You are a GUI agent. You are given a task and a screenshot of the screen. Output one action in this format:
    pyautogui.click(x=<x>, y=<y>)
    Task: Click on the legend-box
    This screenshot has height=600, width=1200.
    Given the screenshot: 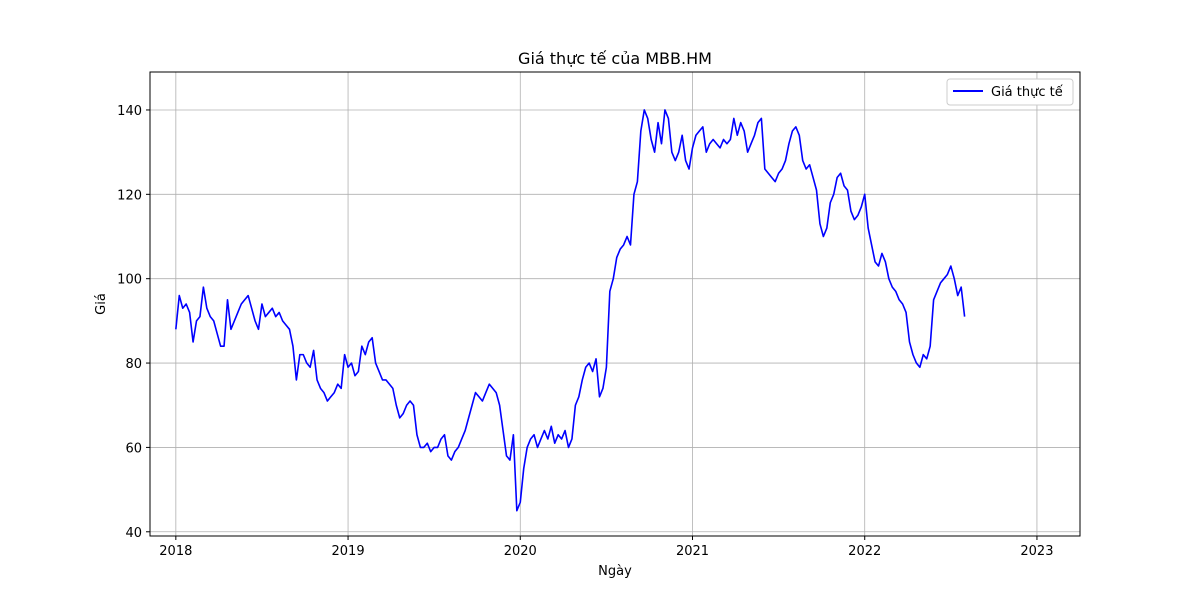 What is the action you would take?
    pyautogui.click(x=1010, y=92)
    